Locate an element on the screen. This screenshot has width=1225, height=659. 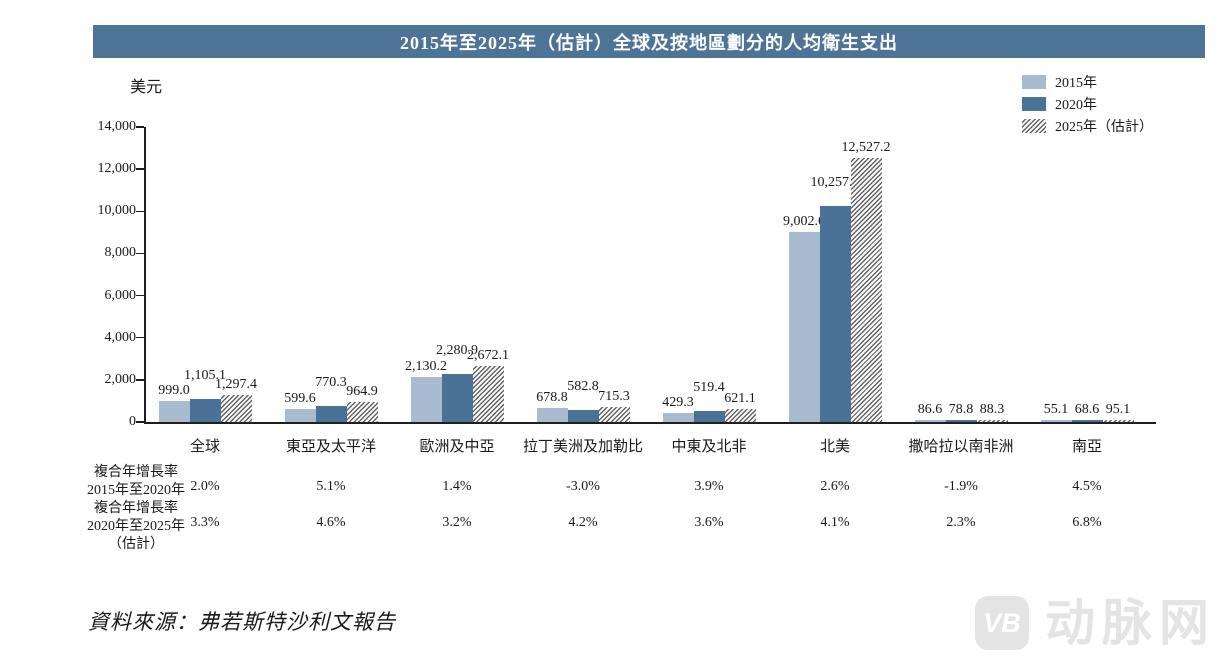
cagr-value: 3.3% is located at coordinates (205, 522).